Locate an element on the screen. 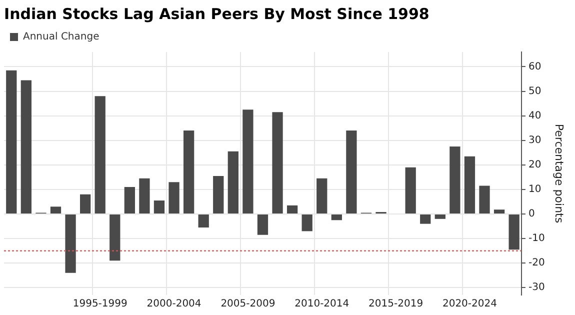 The image size is (575, 315). x-tick-label: 2020-2024 is located at coordinates (469, 304).